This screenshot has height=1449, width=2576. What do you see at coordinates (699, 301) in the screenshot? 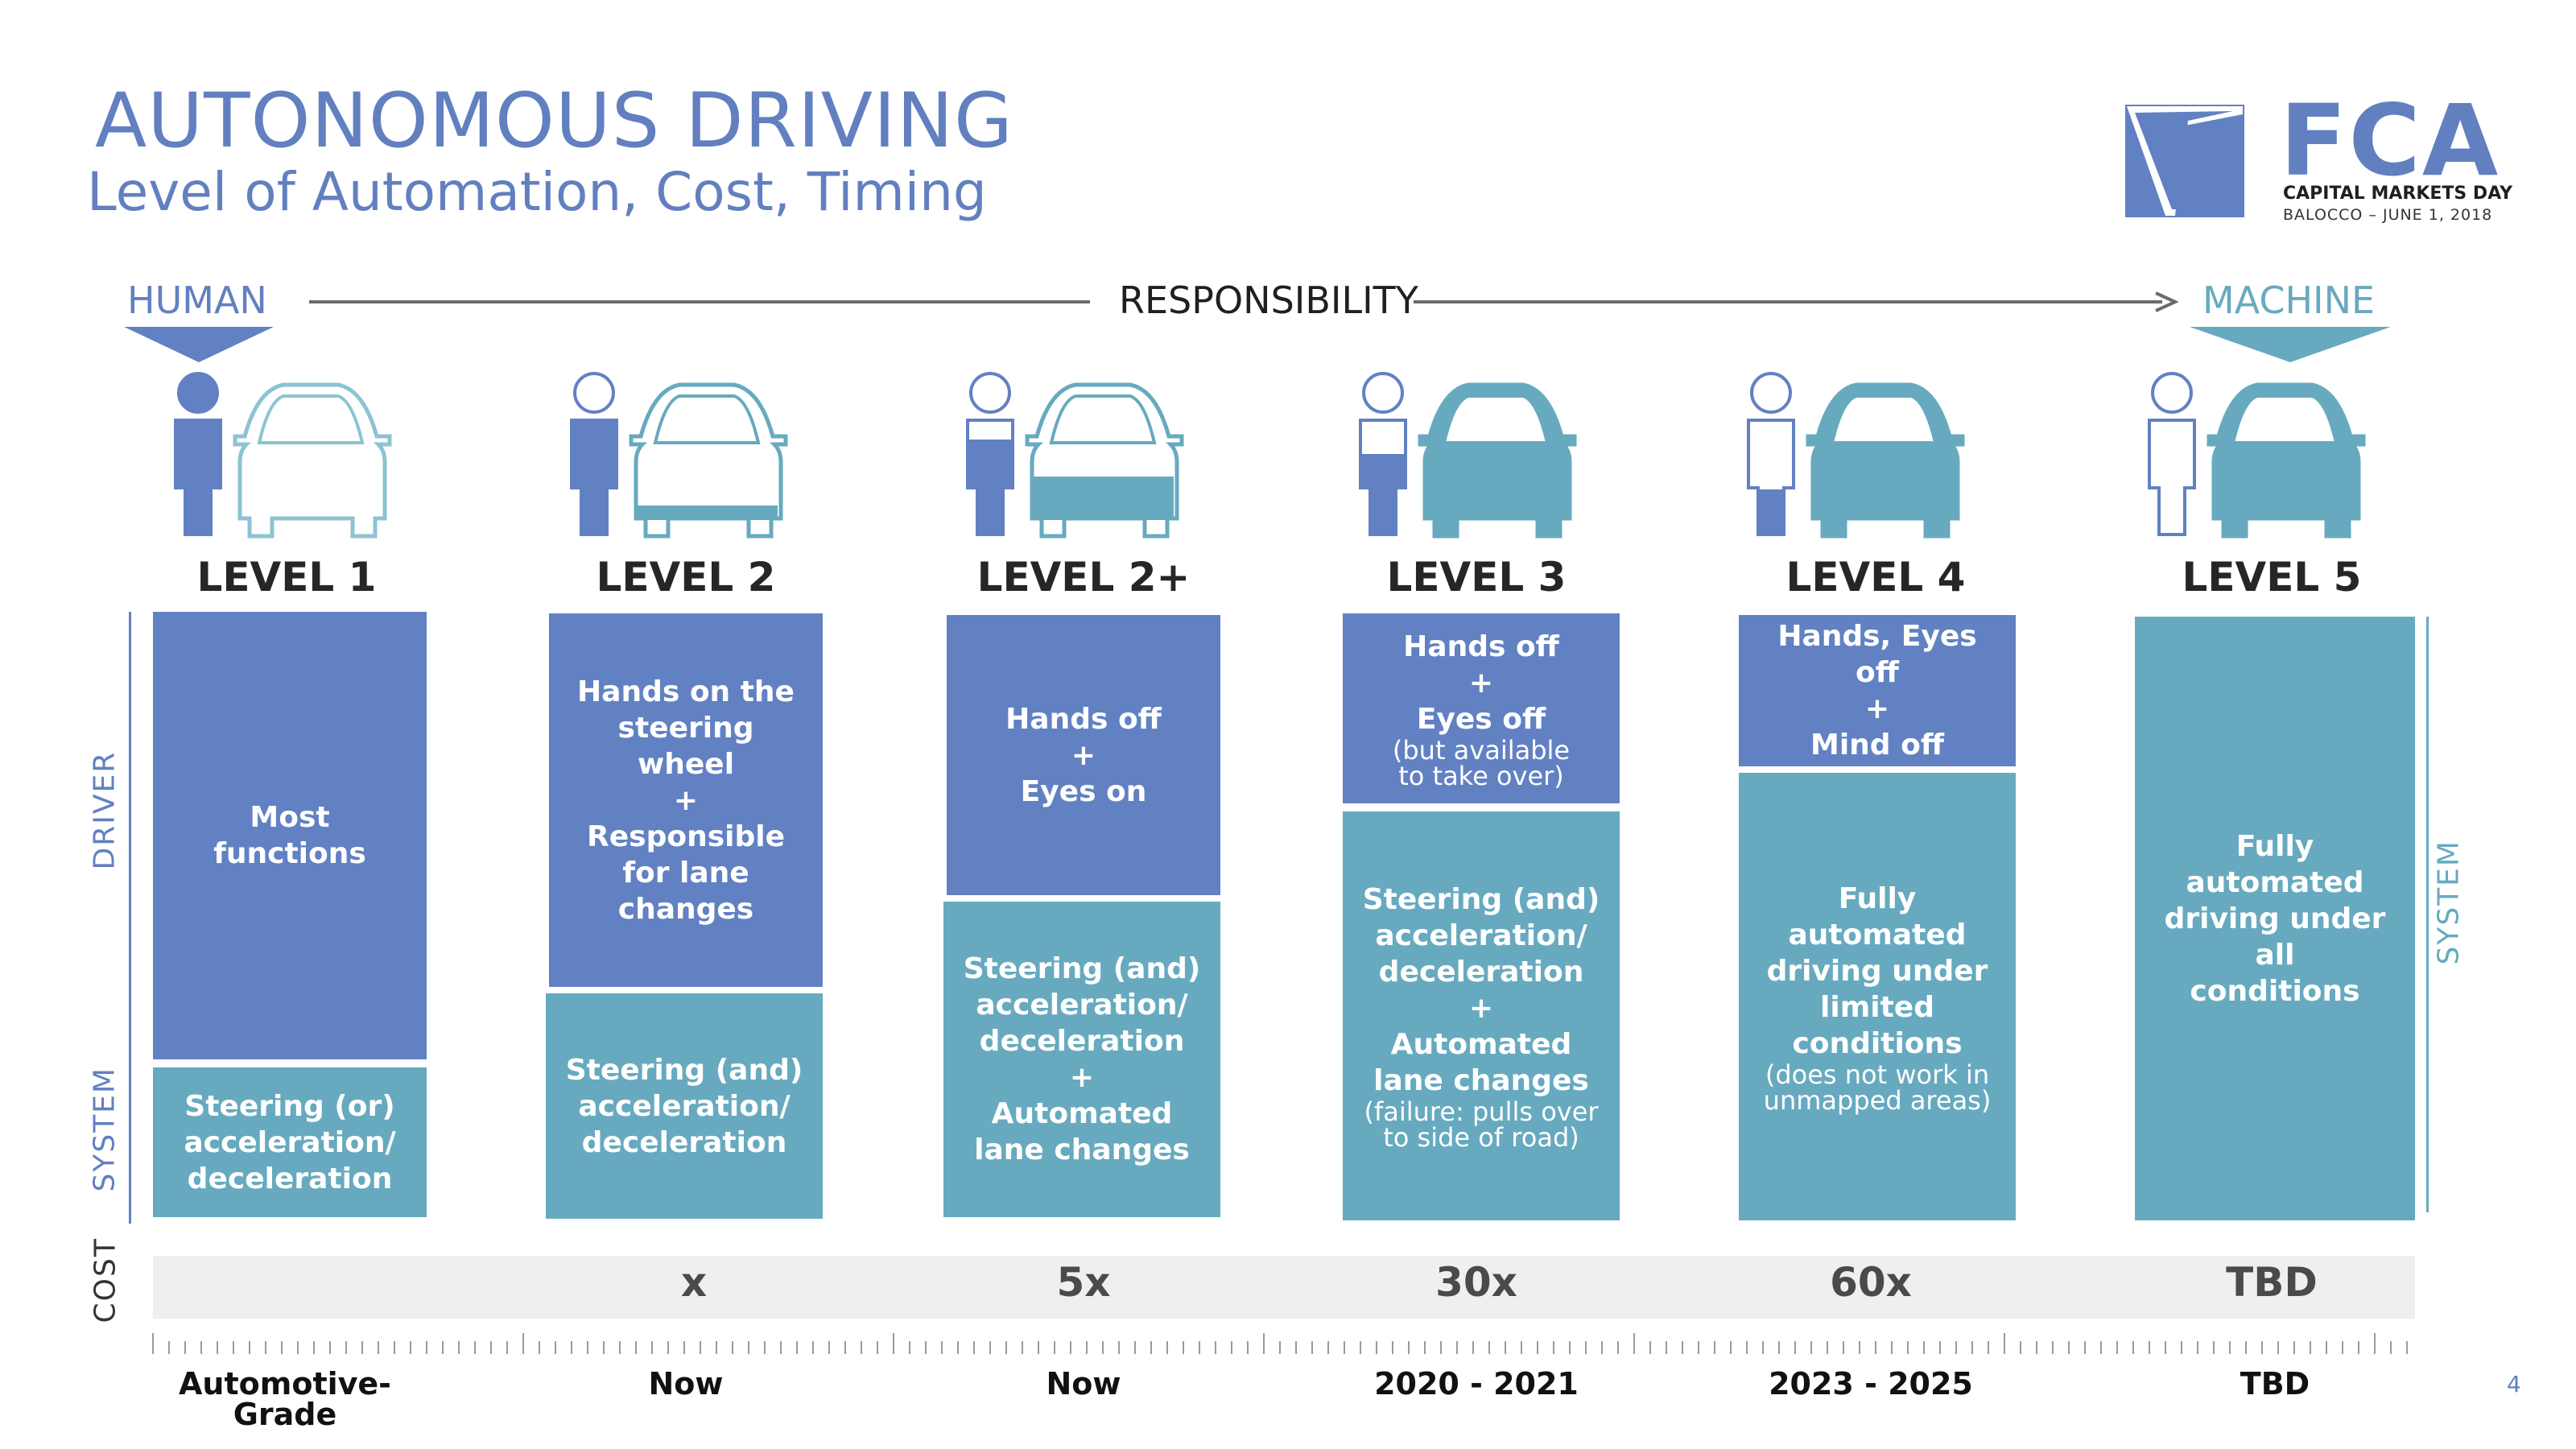
I see `responsibility-line-left` at bounding box center [699, 301].